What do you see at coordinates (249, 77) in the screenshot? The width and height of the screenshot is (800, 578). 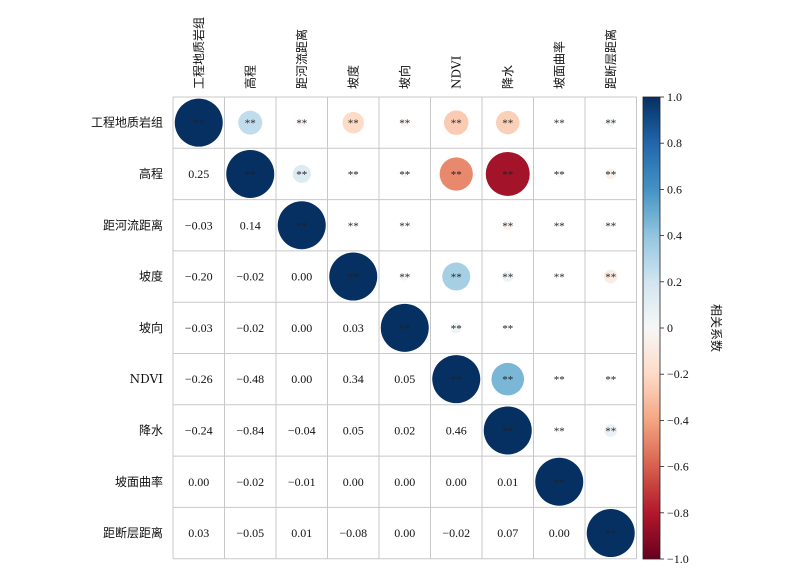 I see `column-label: 高程` at bounding box center [249, 77].